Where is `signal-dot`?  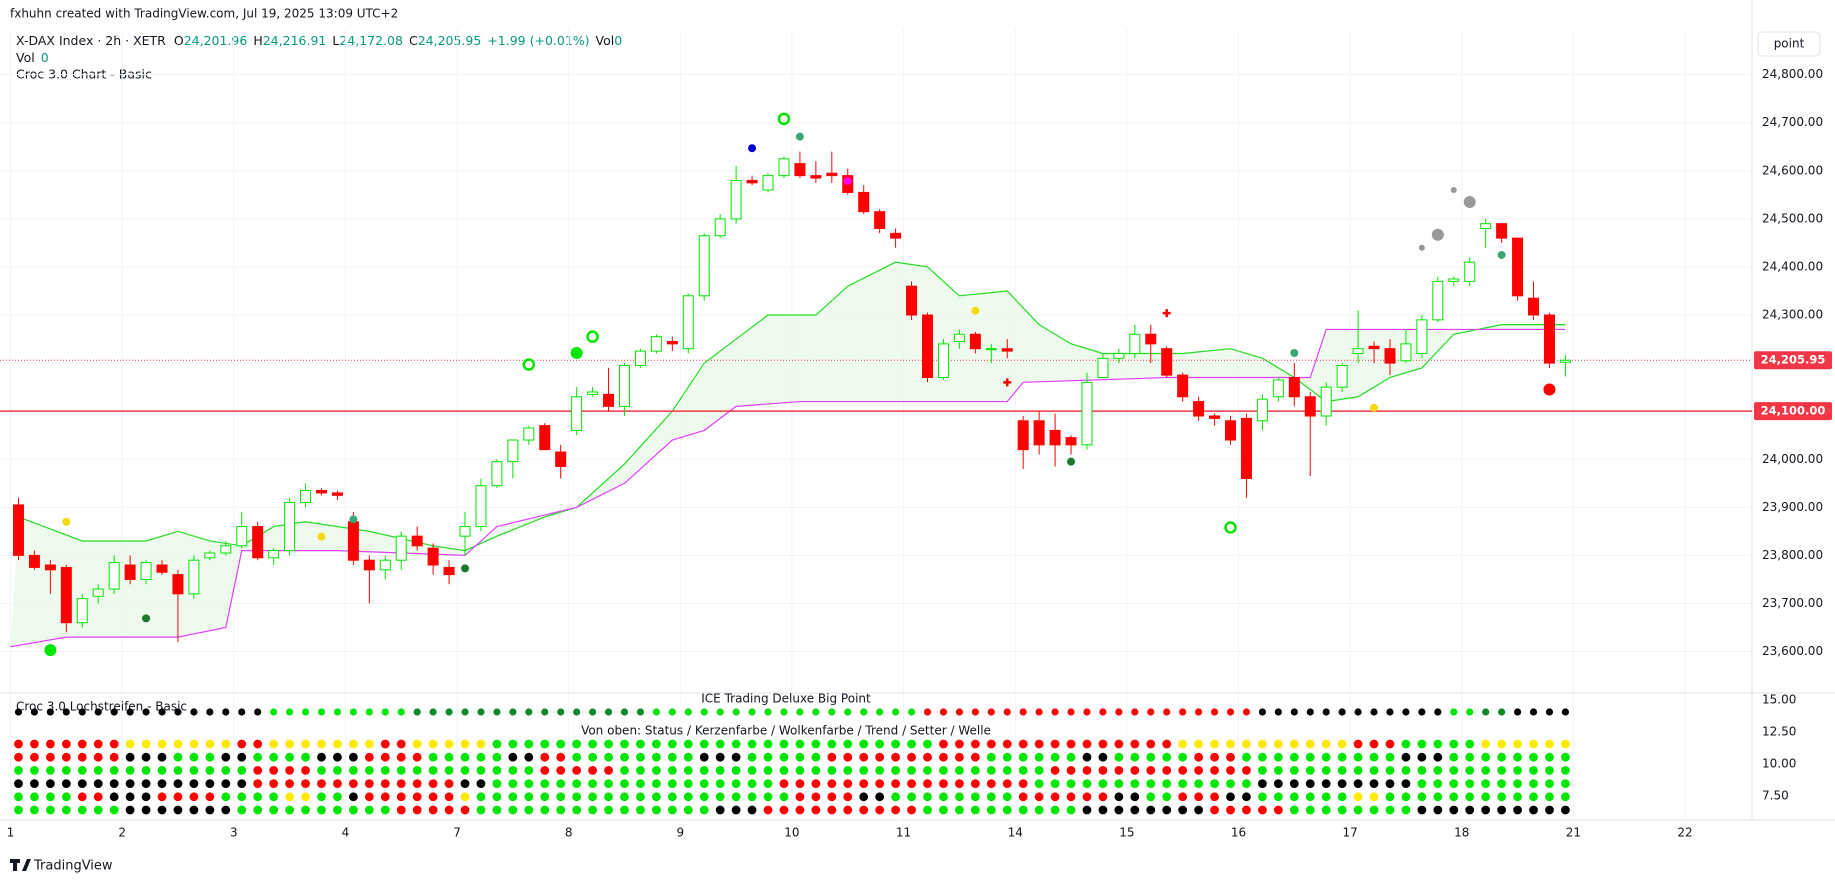 signal-dot is located at coordinates (1501, 254).